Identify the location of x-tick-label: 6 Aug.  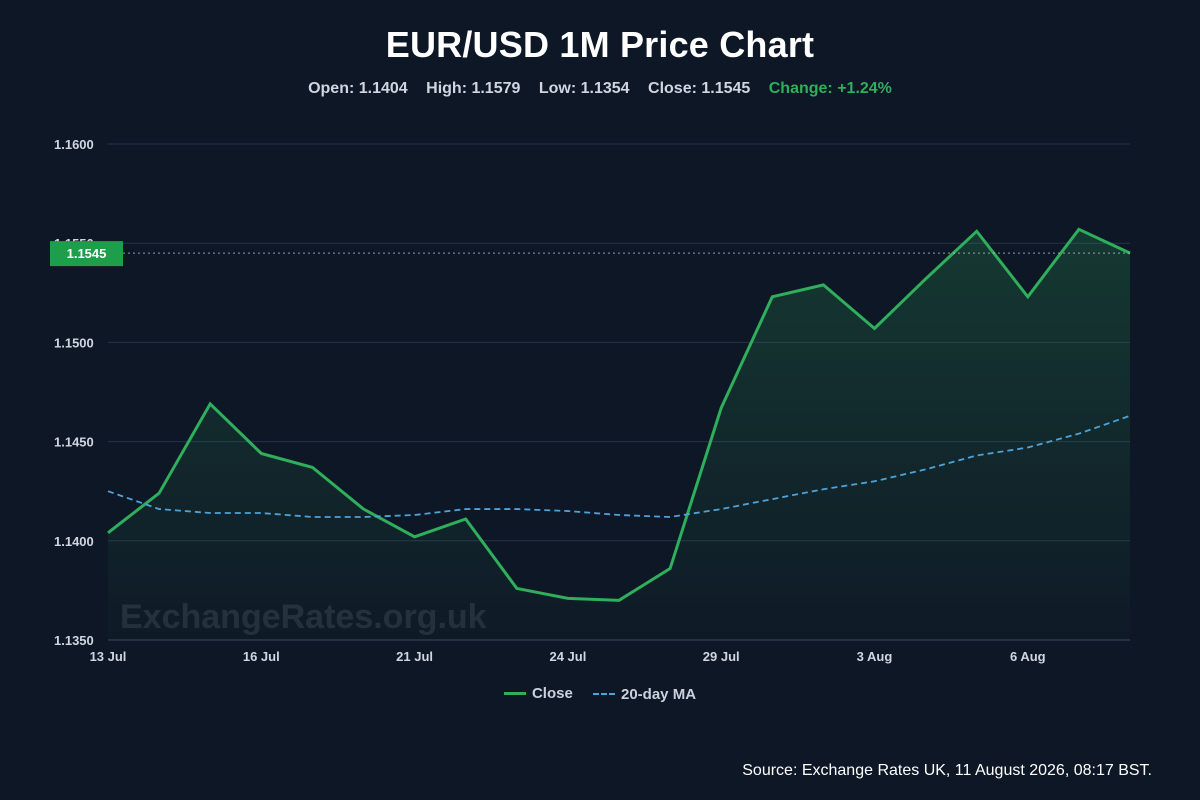
(1028, 656).